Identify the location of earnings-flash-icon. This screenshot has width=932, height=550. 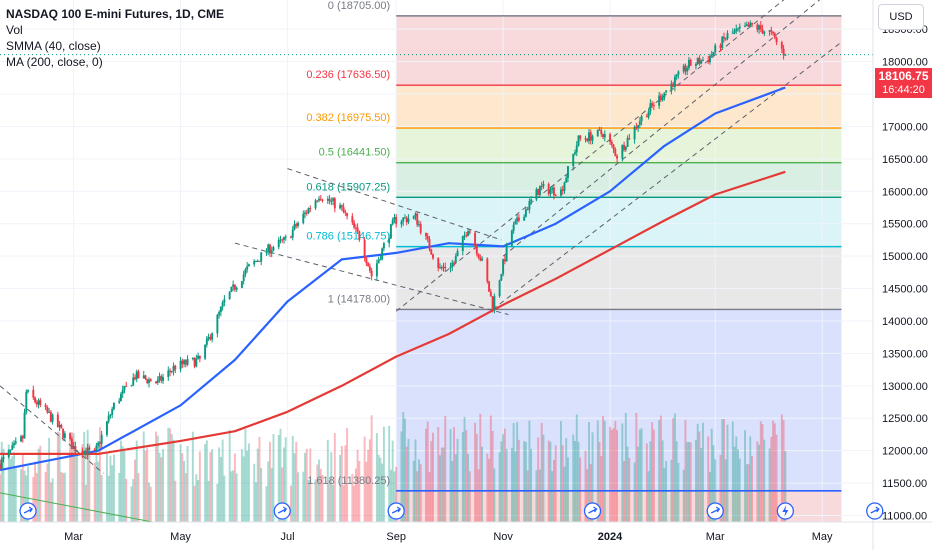
(785, 511).